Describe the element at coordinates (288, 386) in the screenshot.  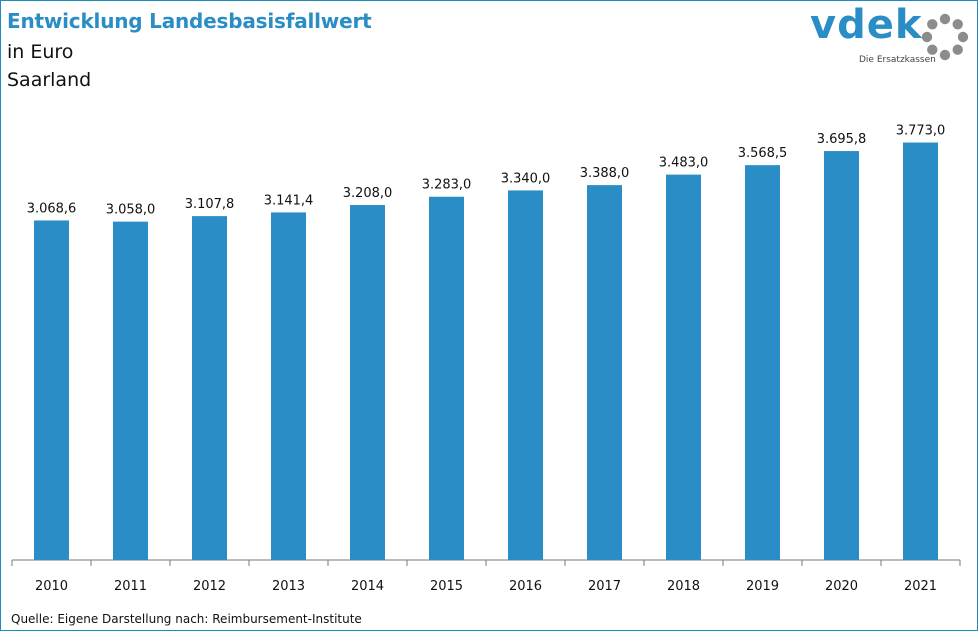
I see `bar-2013` at that location.